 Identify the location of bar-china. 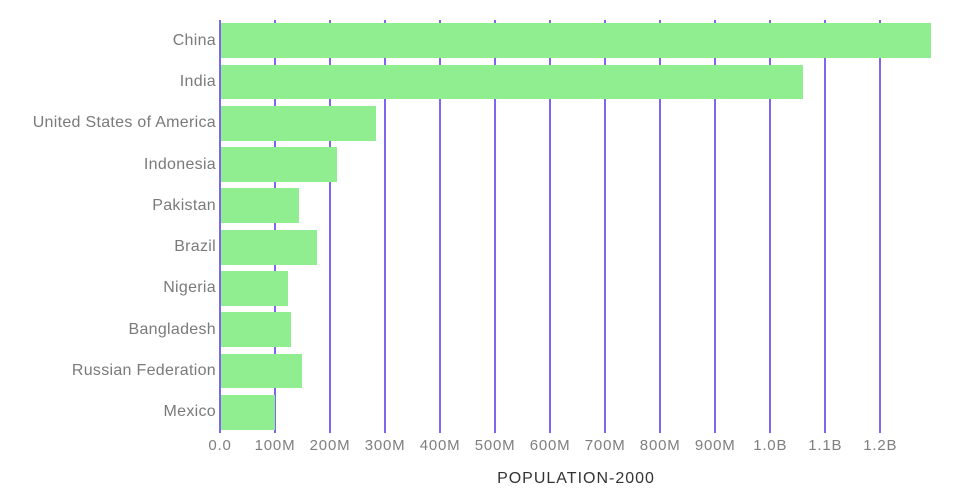
(576, 41).